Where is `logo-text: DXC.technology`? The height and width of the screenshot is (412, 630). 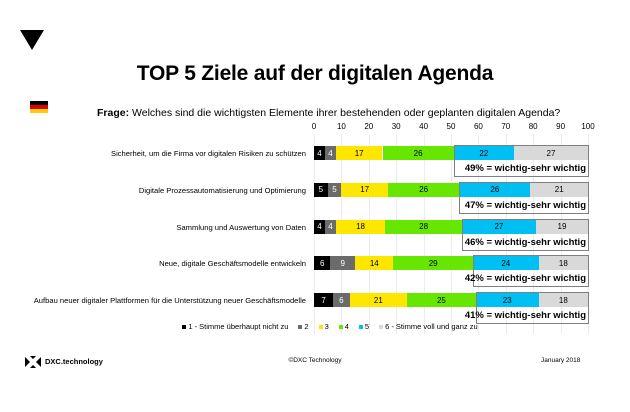
logo-text: DXC.technology is located at coordinates (74, 361).